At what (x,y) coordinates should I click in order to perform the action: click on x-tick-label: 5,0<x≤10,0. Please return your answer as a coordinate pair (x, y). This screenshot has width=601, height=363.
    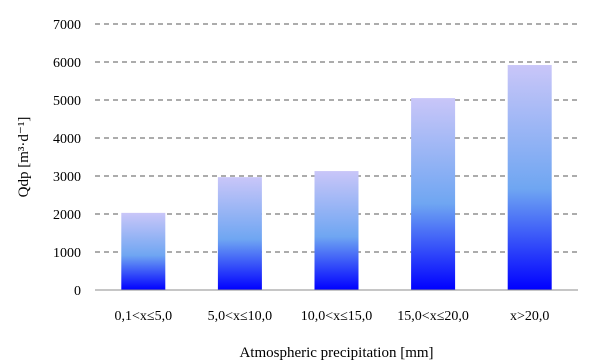
    Looking at the image, I should click on (240, 316).